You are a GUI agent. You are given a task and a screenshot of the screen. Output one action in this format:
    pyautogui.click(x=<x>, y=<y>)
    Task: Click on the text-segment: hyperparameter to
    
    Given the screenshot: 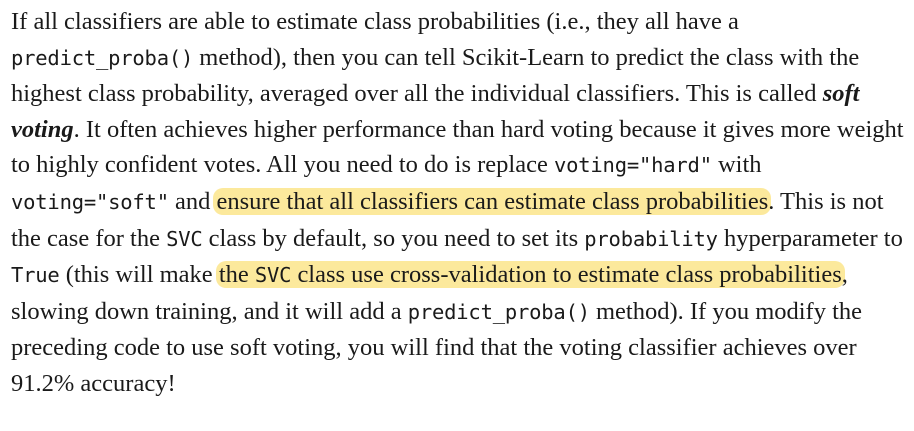 What is the action you would take?
    pyautogui.click(x=810, y=238)
    